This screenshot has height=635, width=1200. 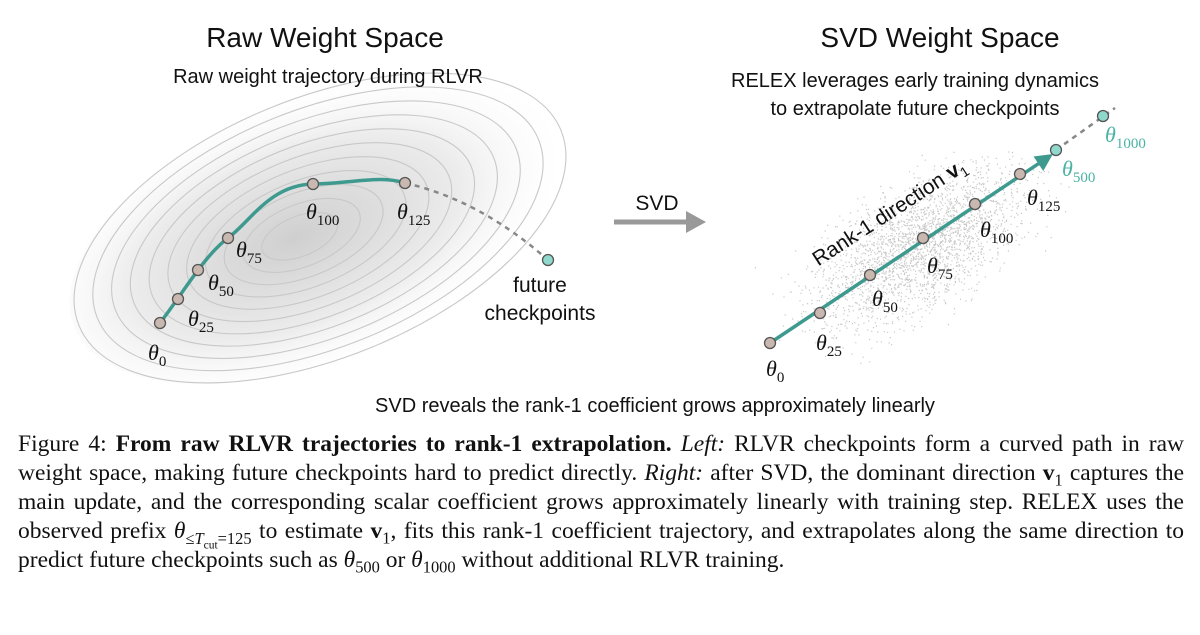 What do you see at coordinates (623, 560) in the screenshot?
I see `caption-text: without additional RLVR training.` at bounding box center [623, 560].